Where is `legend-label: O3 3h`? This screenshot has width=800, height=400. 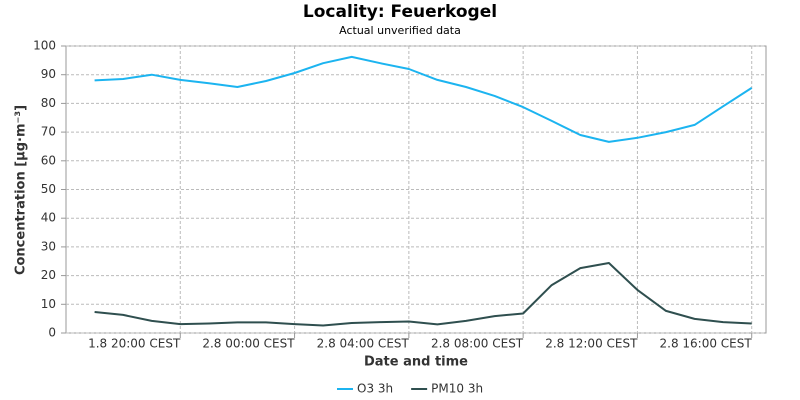
legend-label: O3 3h is located at coordinates (375, 389).